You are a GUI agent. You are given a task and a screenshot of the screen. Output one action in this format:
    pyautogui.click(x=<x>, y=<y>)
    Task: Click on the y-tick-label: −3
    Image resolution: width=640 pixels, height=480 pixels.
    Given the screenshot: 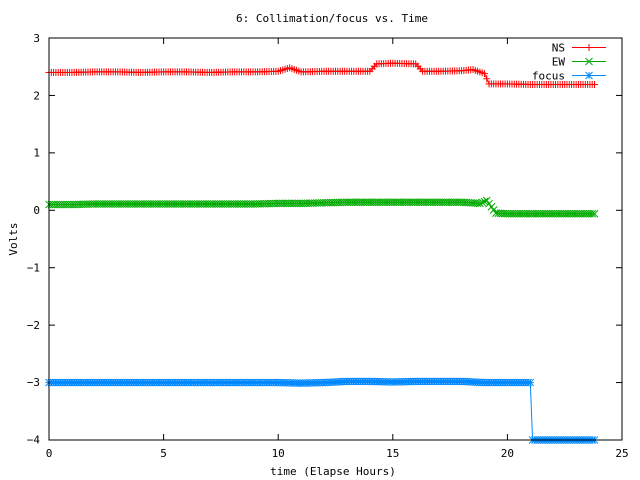 What is the action you would take?
    pyautogui.click(x=33, y=382)
    